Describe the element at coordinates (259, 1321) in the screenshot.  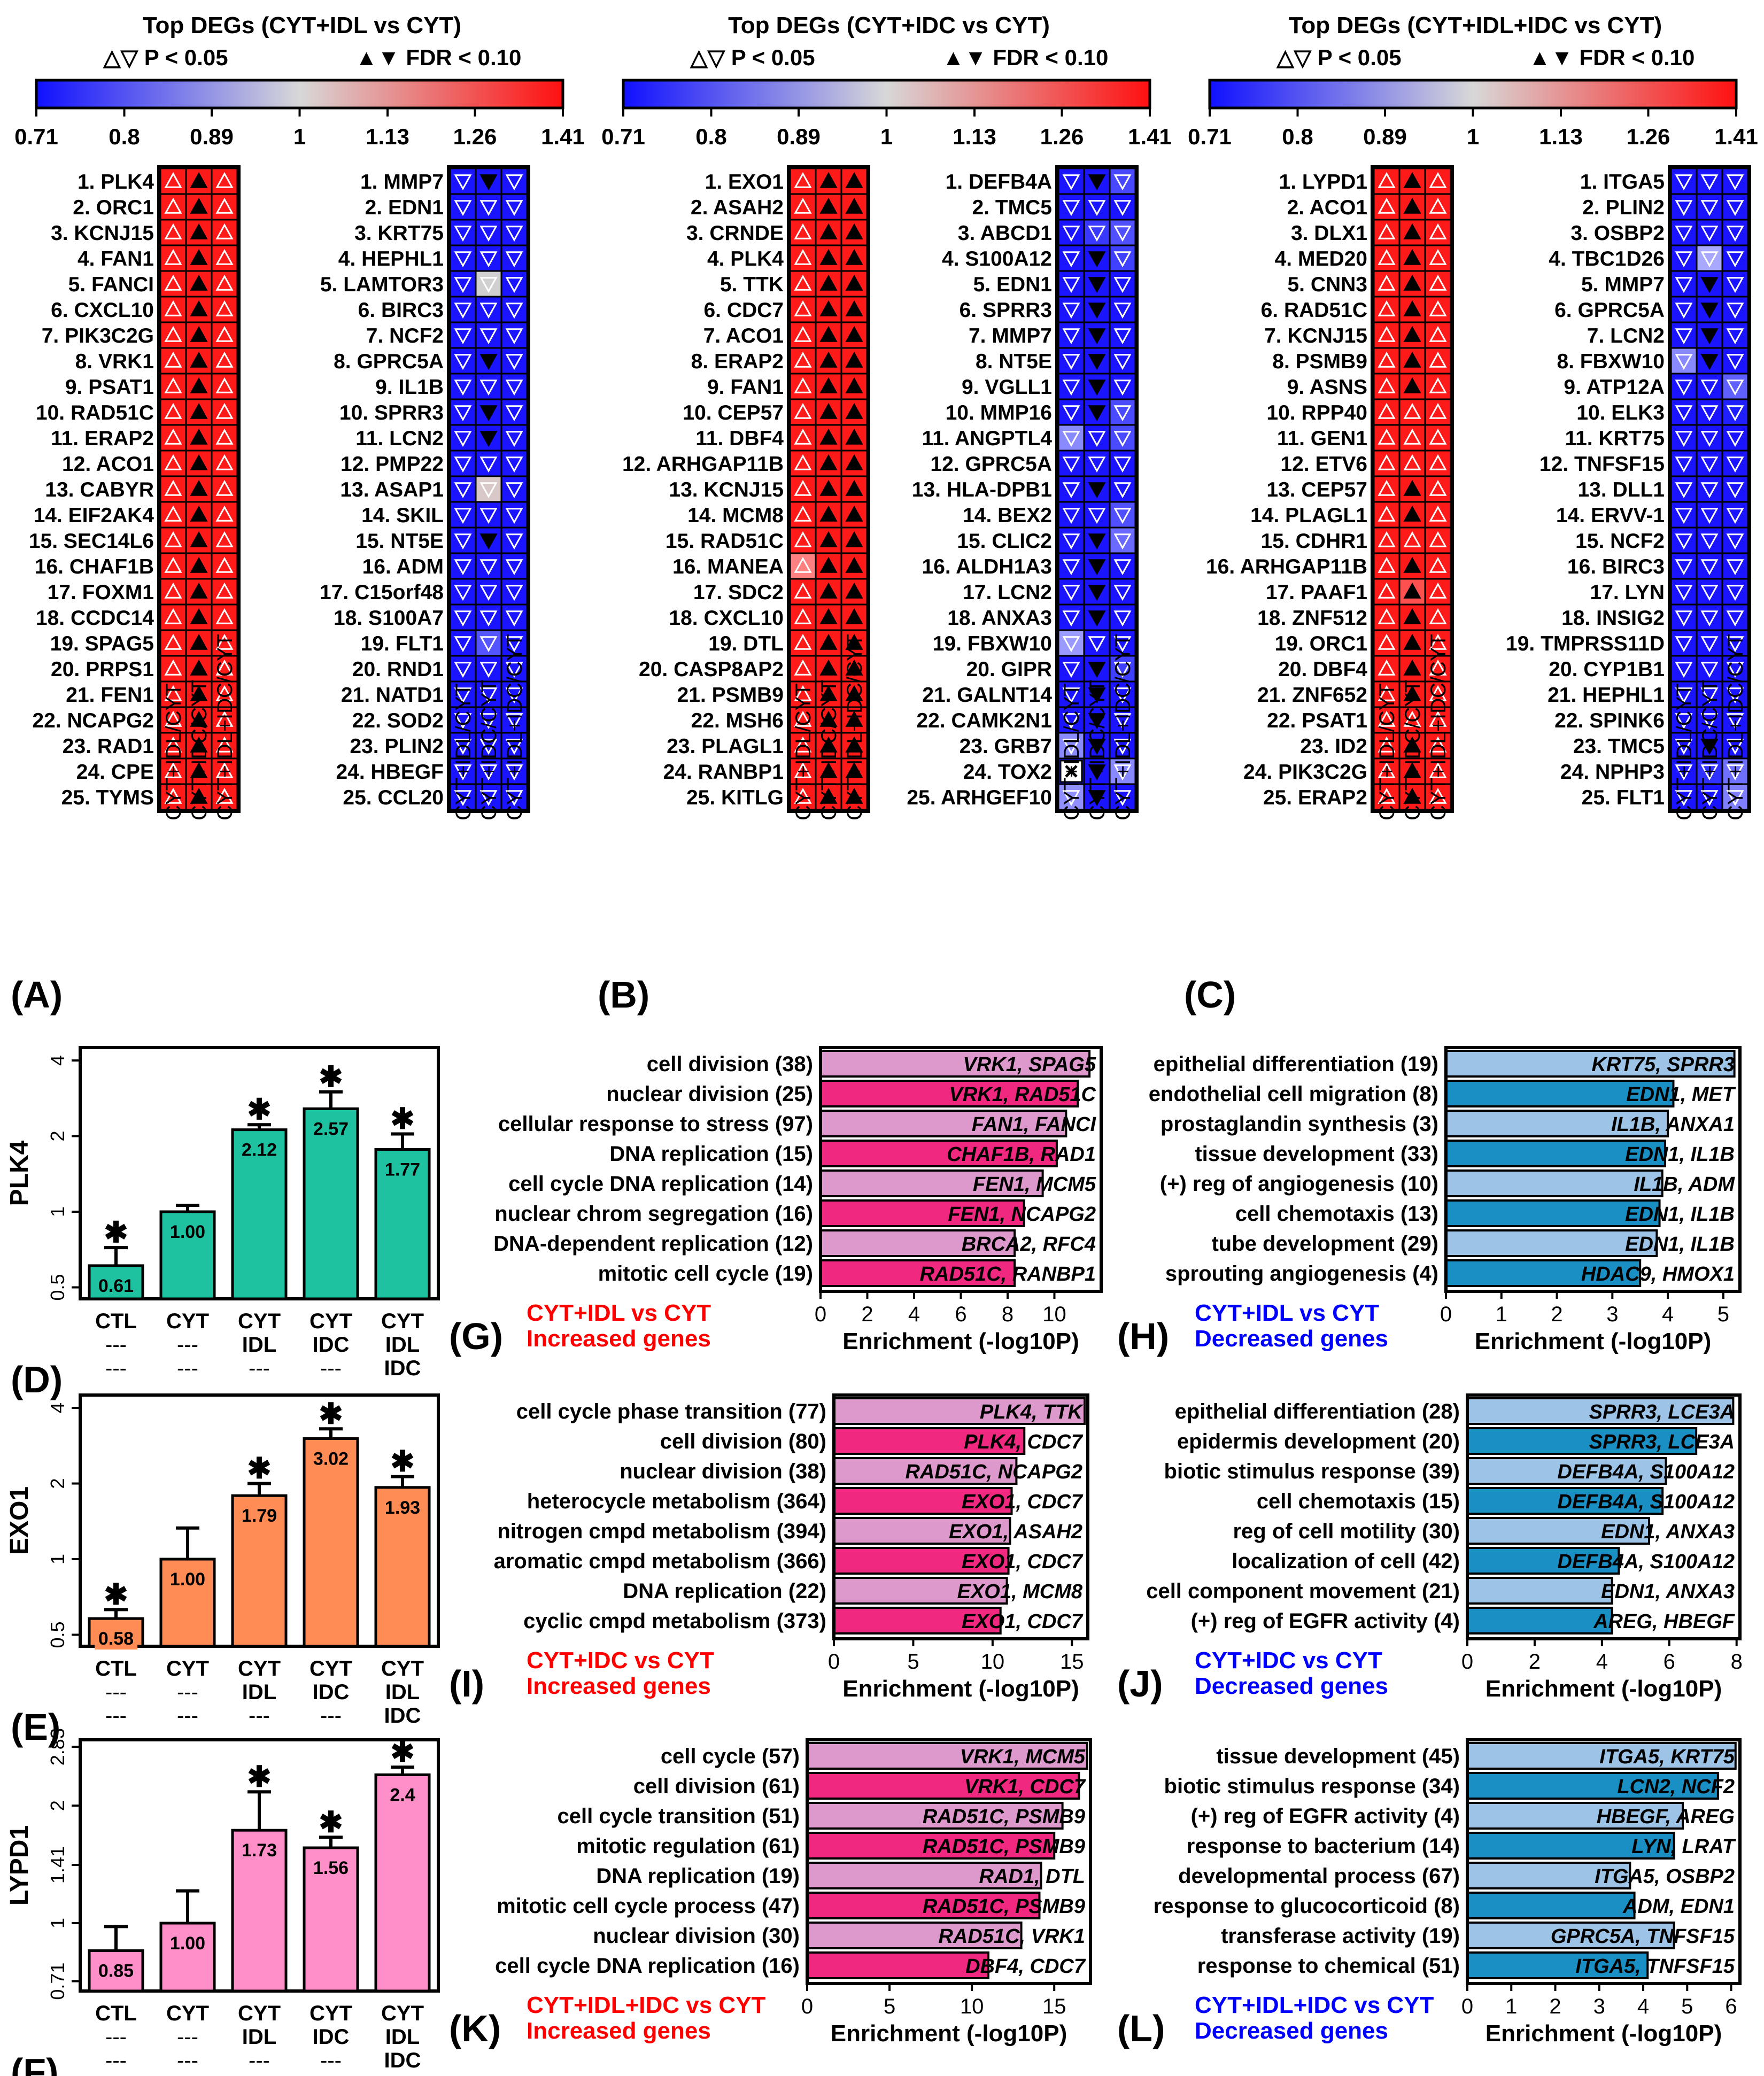
I see `category-label: CYT` at that location.